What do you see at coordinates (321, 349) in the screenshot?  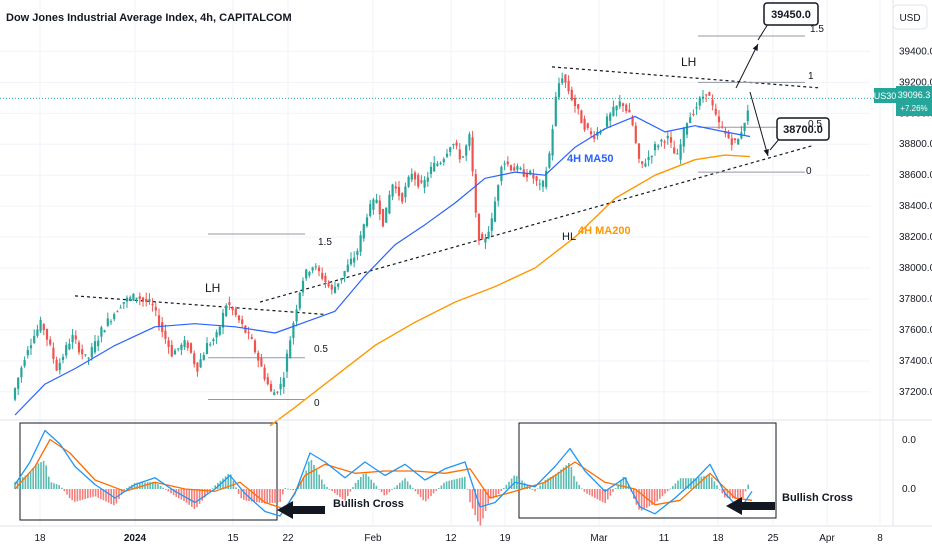 I see `fib-left-0-5: 0.5` at bounding box center [321, 349].